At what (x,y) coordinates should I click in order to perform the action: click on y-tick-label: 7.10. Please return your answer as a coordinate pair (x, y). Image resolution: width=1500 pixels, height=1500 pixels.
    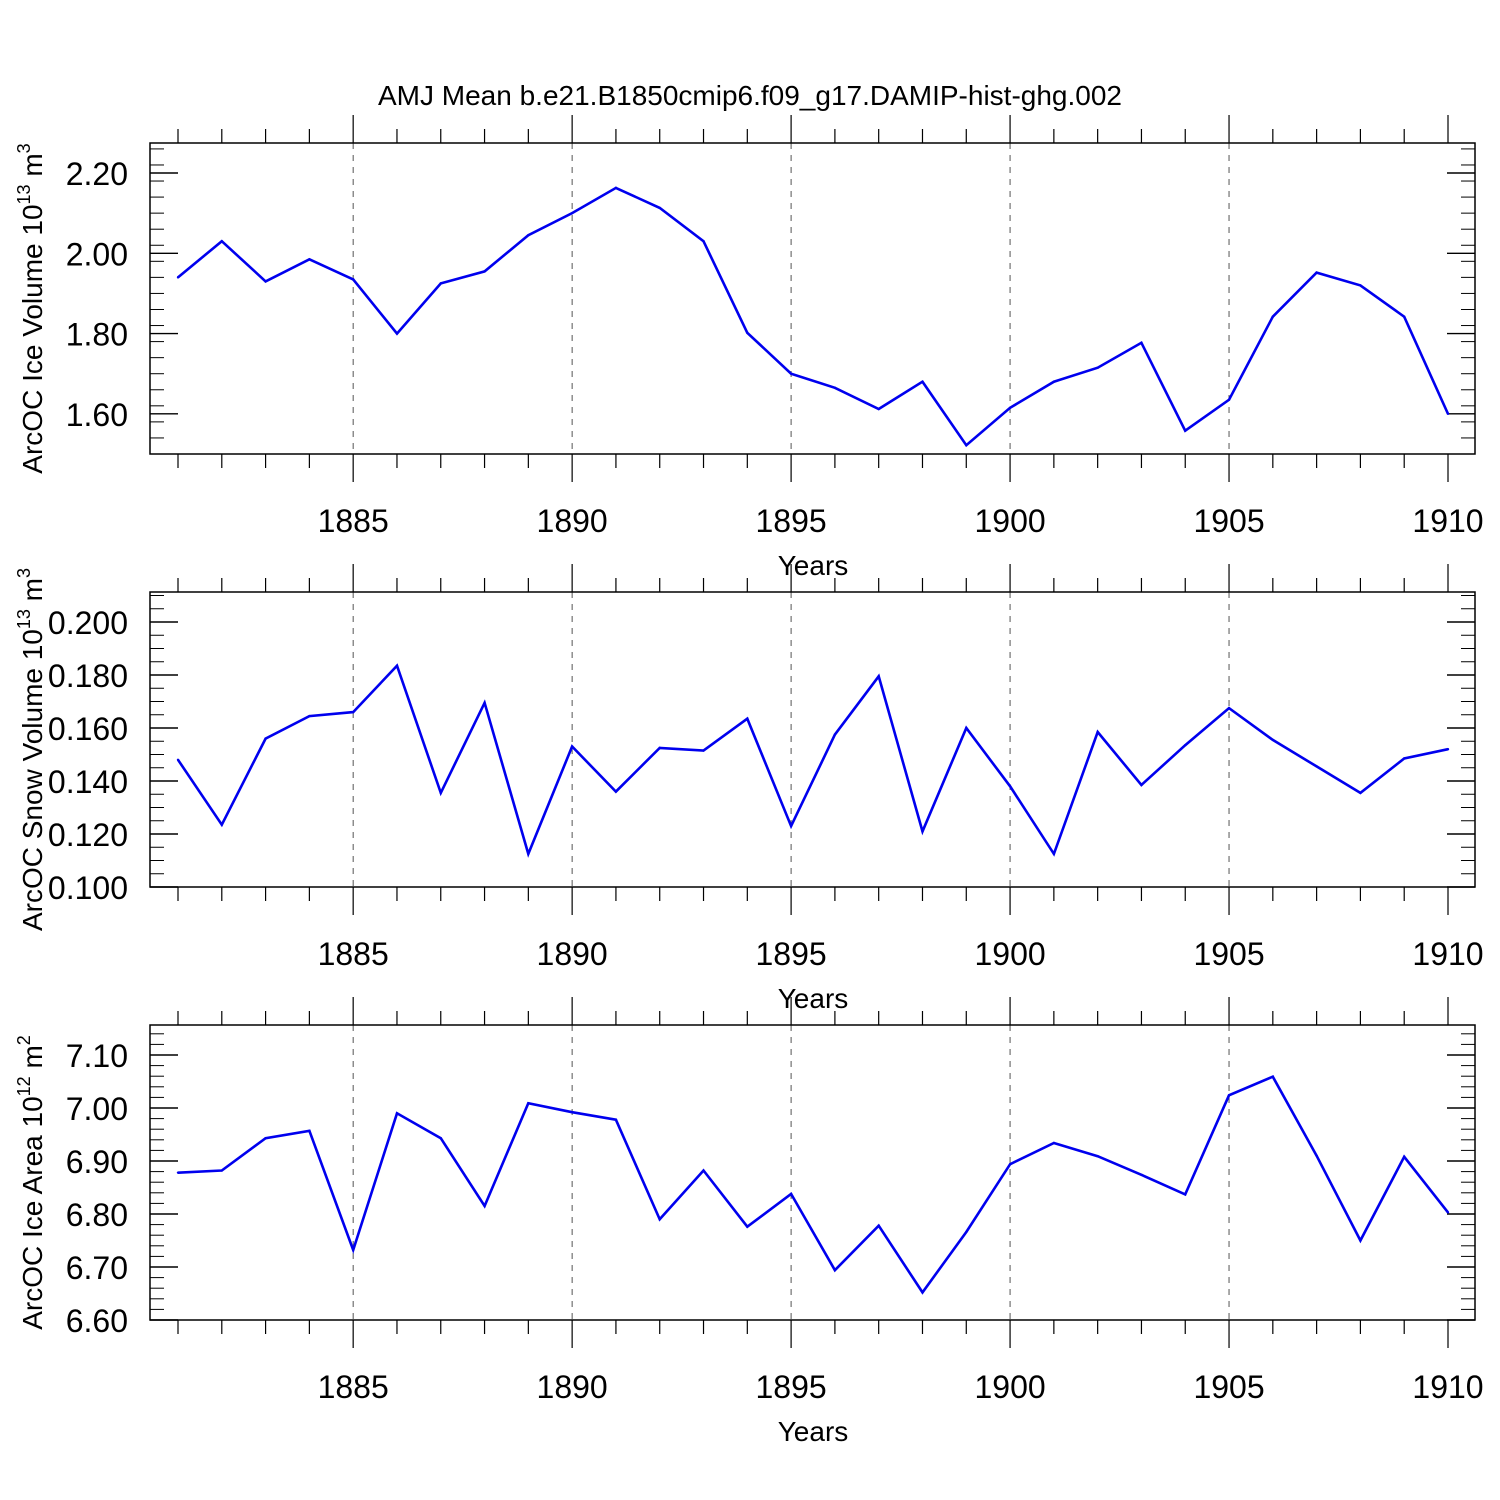
    Looking at the image, I should click on (97, 1056).